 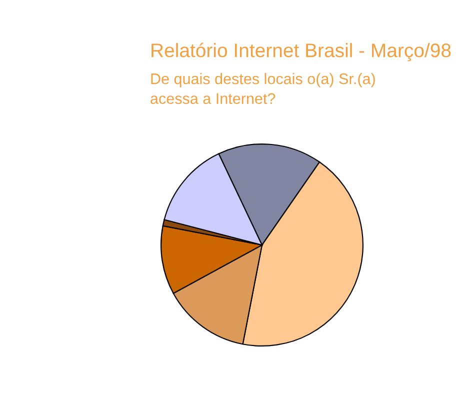 What do you see at coordinates (262, 88) in the screenshot?
I see `chart-subtitle: De quais destes locais o(a) Sr.(a) acessa a Internet?` at bounding box center [262, 88].